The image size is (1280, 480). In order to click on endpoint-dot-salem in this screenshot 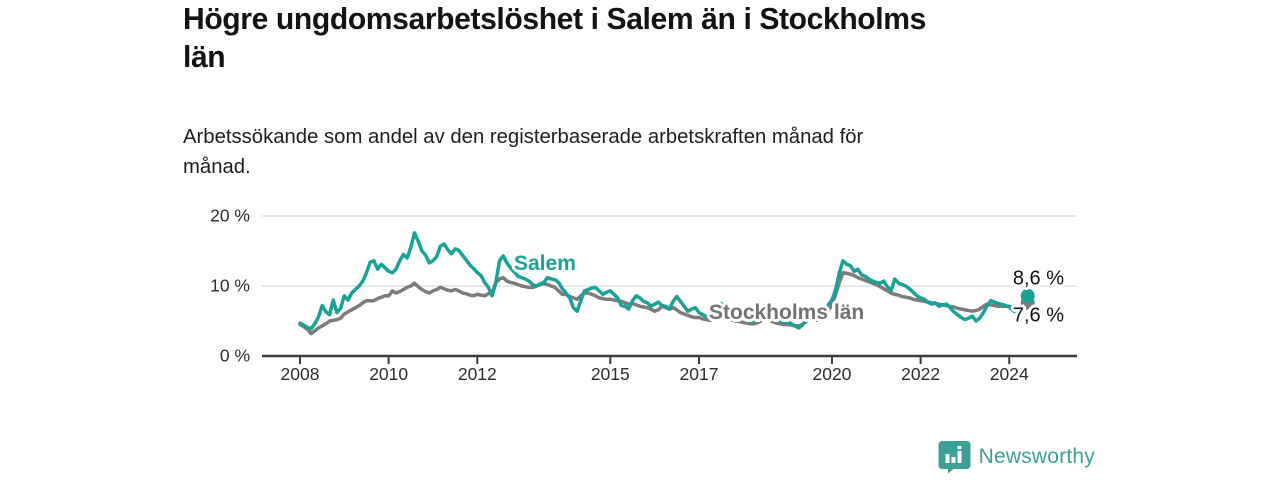, I will do `click(1027, 295)`.